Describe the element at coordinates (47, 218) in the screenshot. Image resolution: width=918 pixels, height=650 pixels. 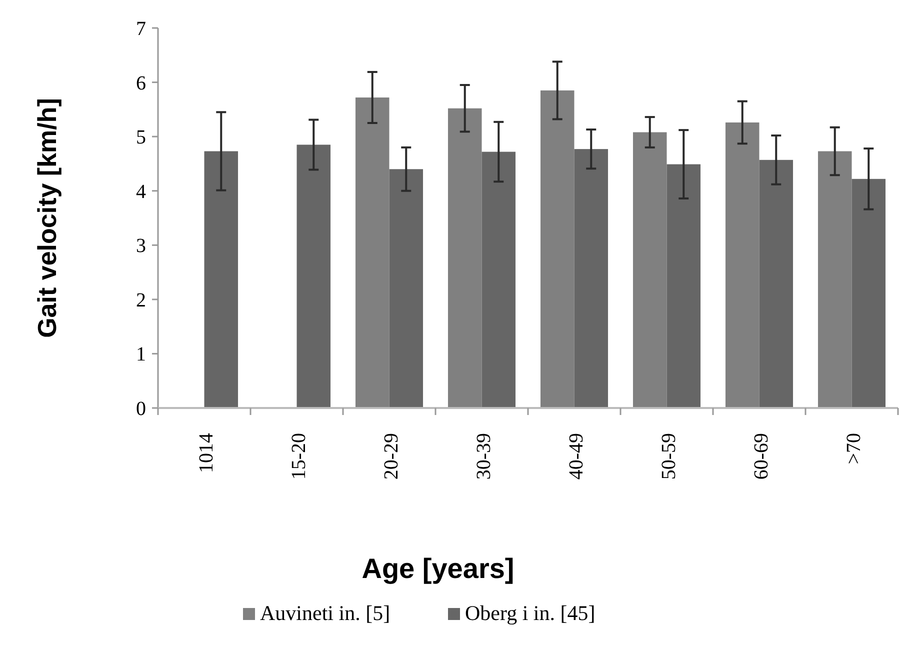
I see `y-axis-title: Gait velocity [km/h]` at that location.